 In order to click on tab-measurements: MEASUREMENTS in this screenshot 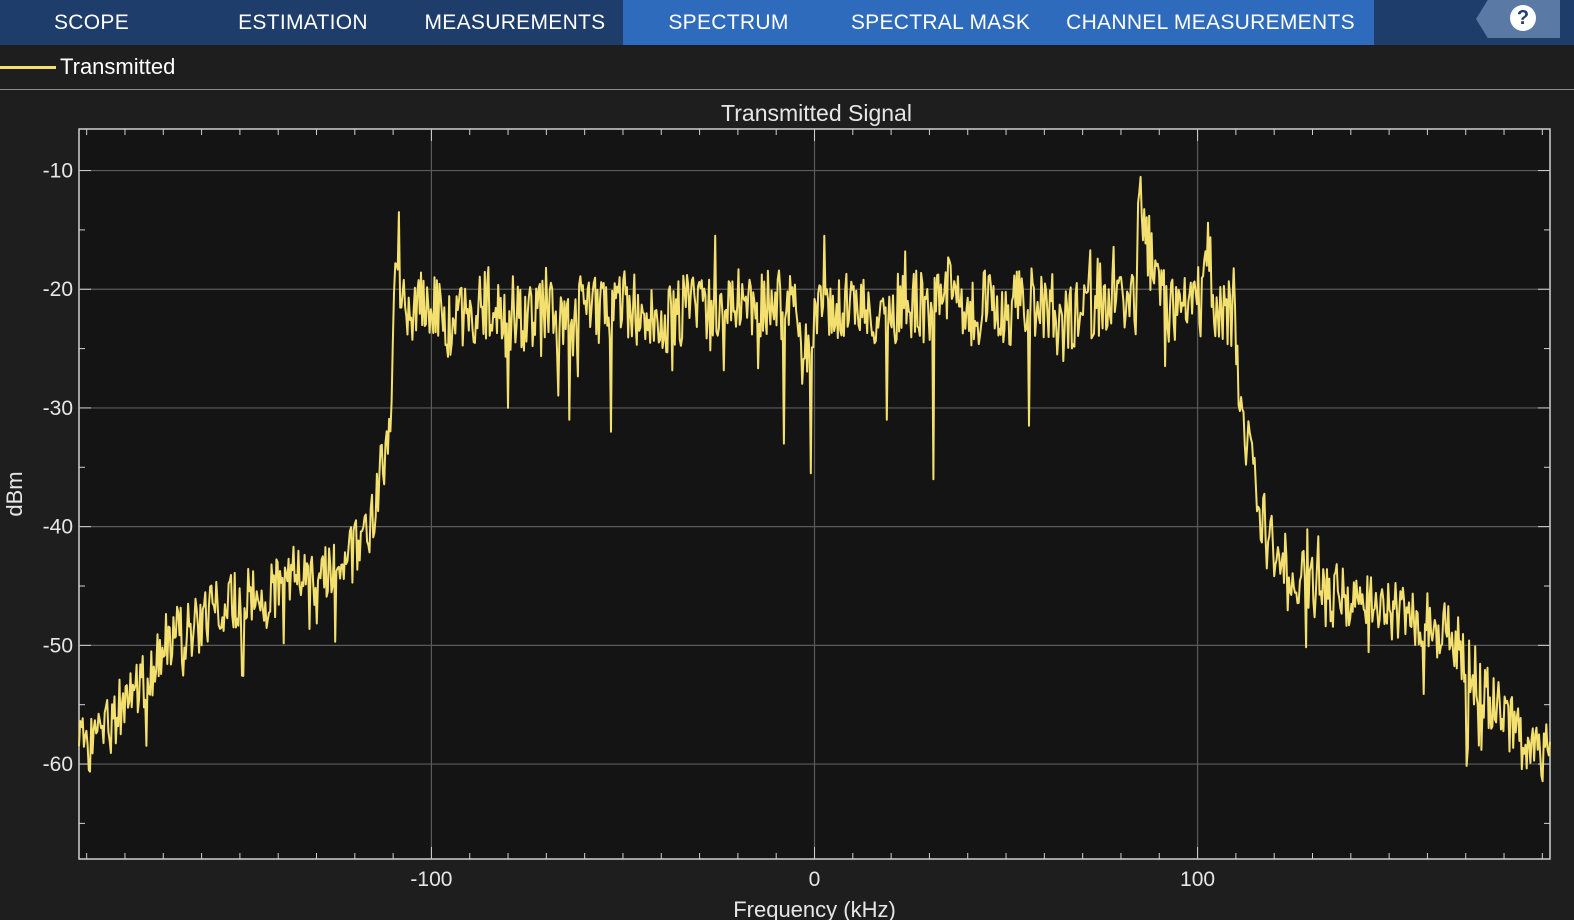, I will do `click(515, 22)`.